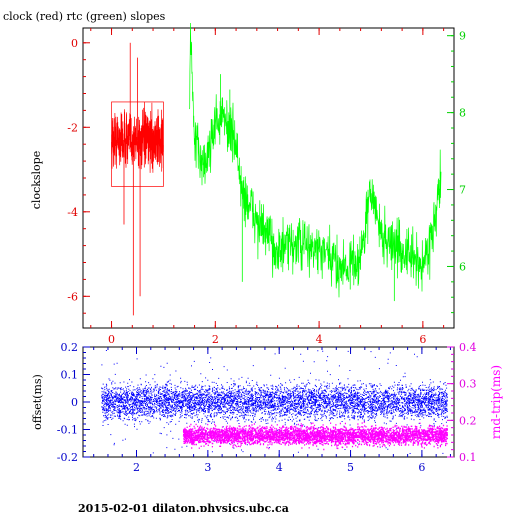 This screenshot has width=512, height=512. Describe the element at coordinates (468, 384) in the screenshot. I see `bottom-y2-tick-label: 0.3` at that location.